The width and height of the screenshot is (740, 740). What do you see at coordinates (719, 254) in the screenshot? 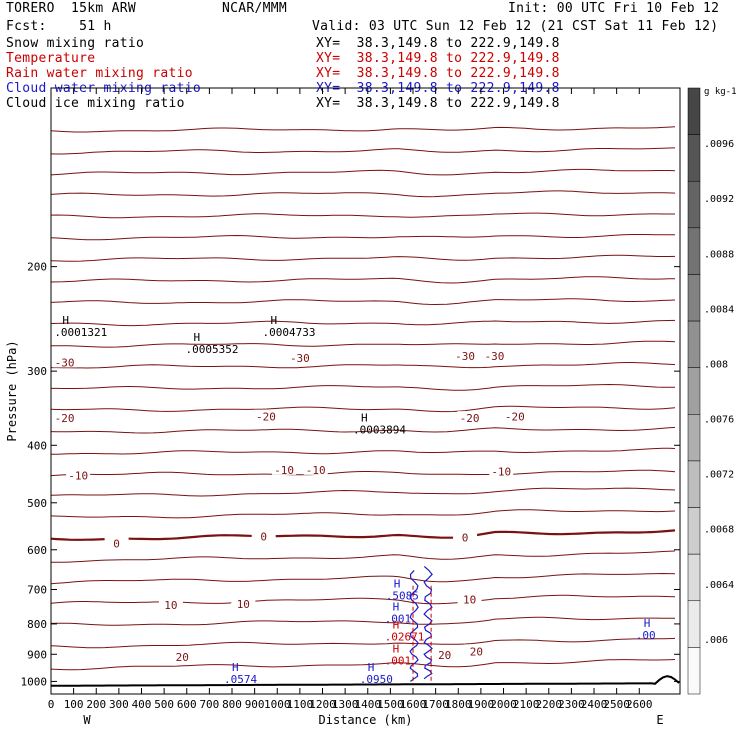
I see `colorbar-tick-label: .0088` at bounding box center [719, 254].